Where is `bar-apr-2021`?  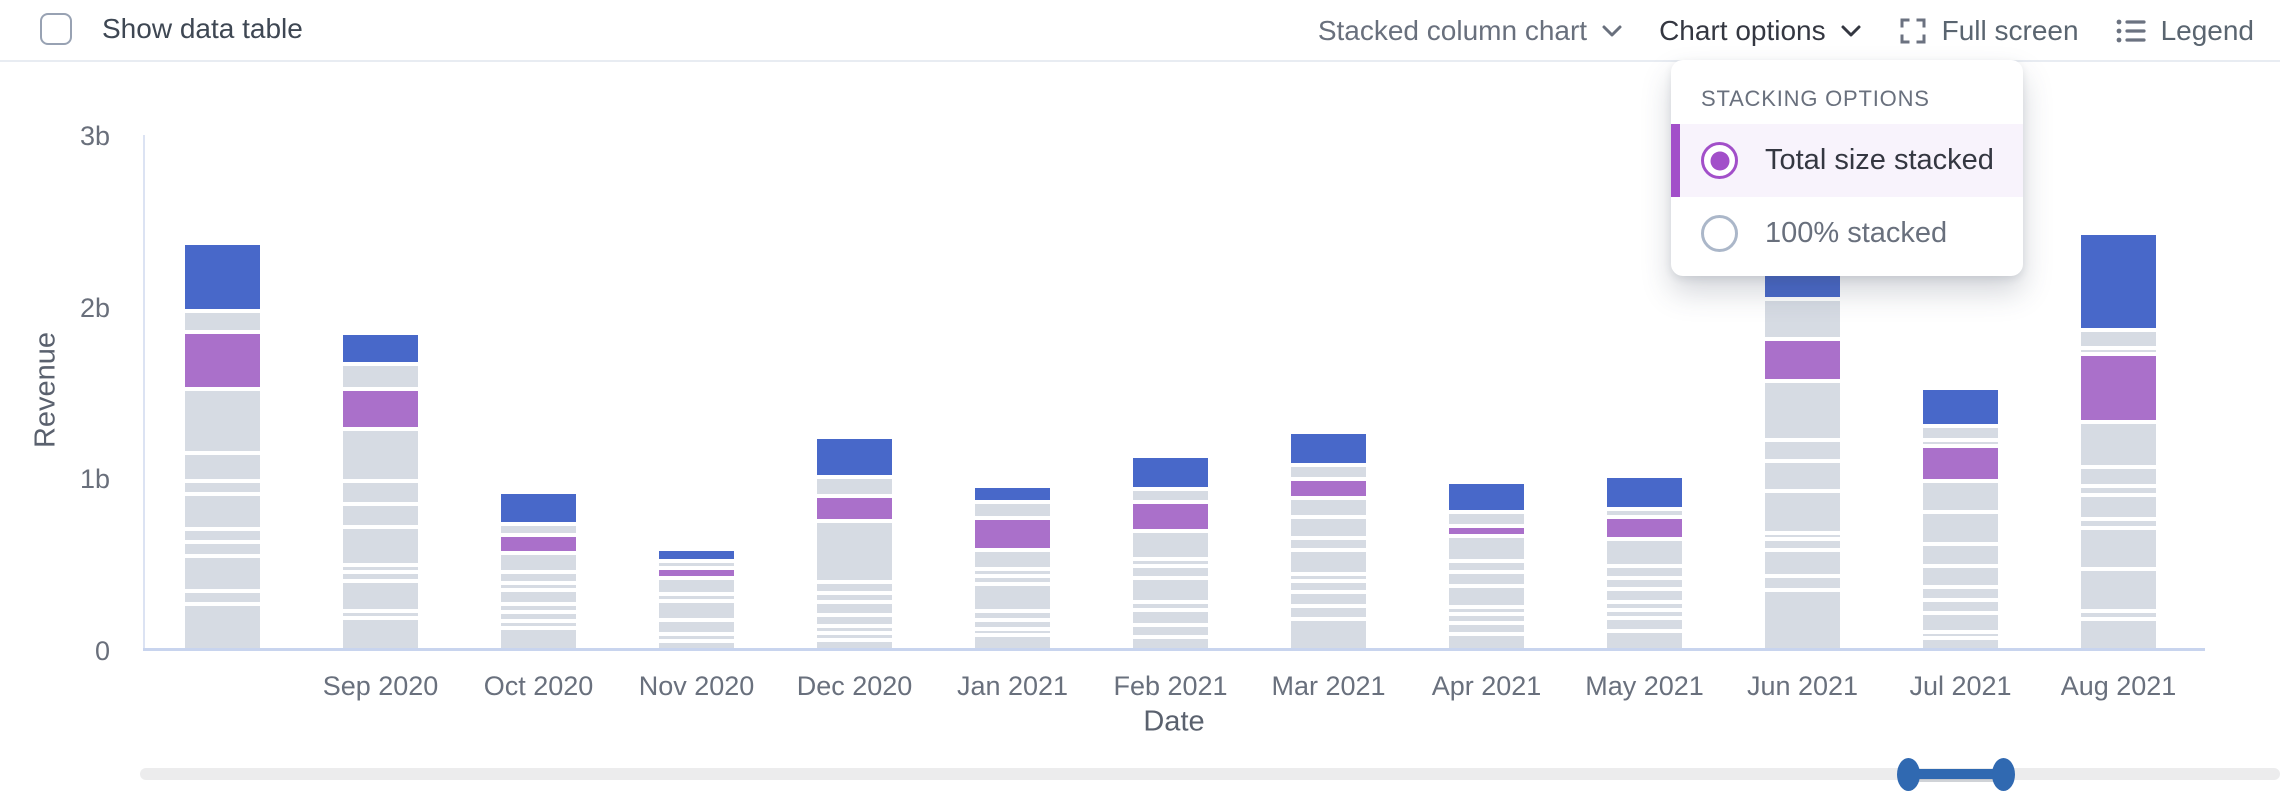
bar-apr-2021 is located at coordinates (1486, 566).